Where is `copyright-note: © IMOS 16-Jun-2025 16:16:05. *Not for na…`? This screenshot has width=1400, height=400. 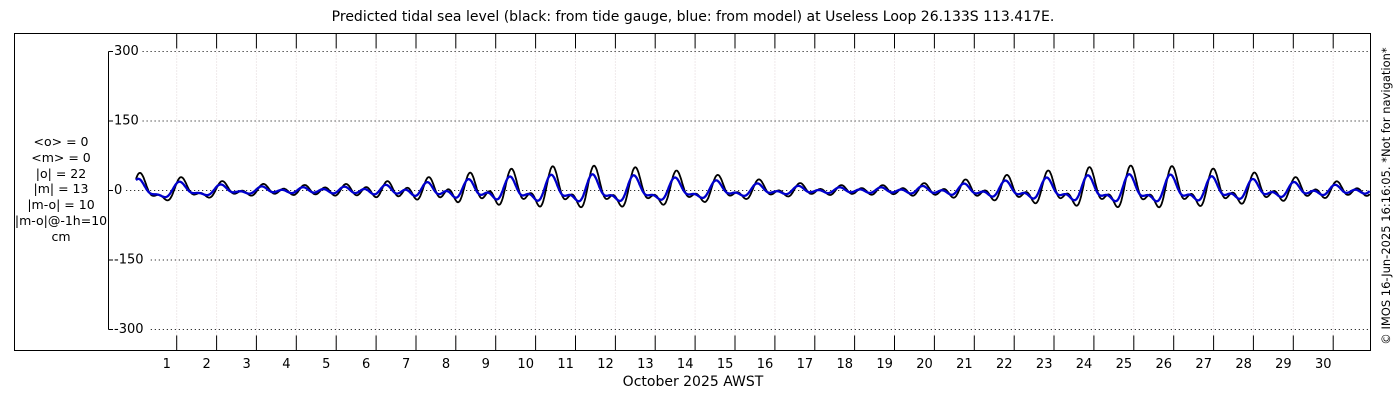
copyright-note: © IMOS 16-Jun-2025 16:16:05. *Not for na… is located at coordinates (1386, 196).